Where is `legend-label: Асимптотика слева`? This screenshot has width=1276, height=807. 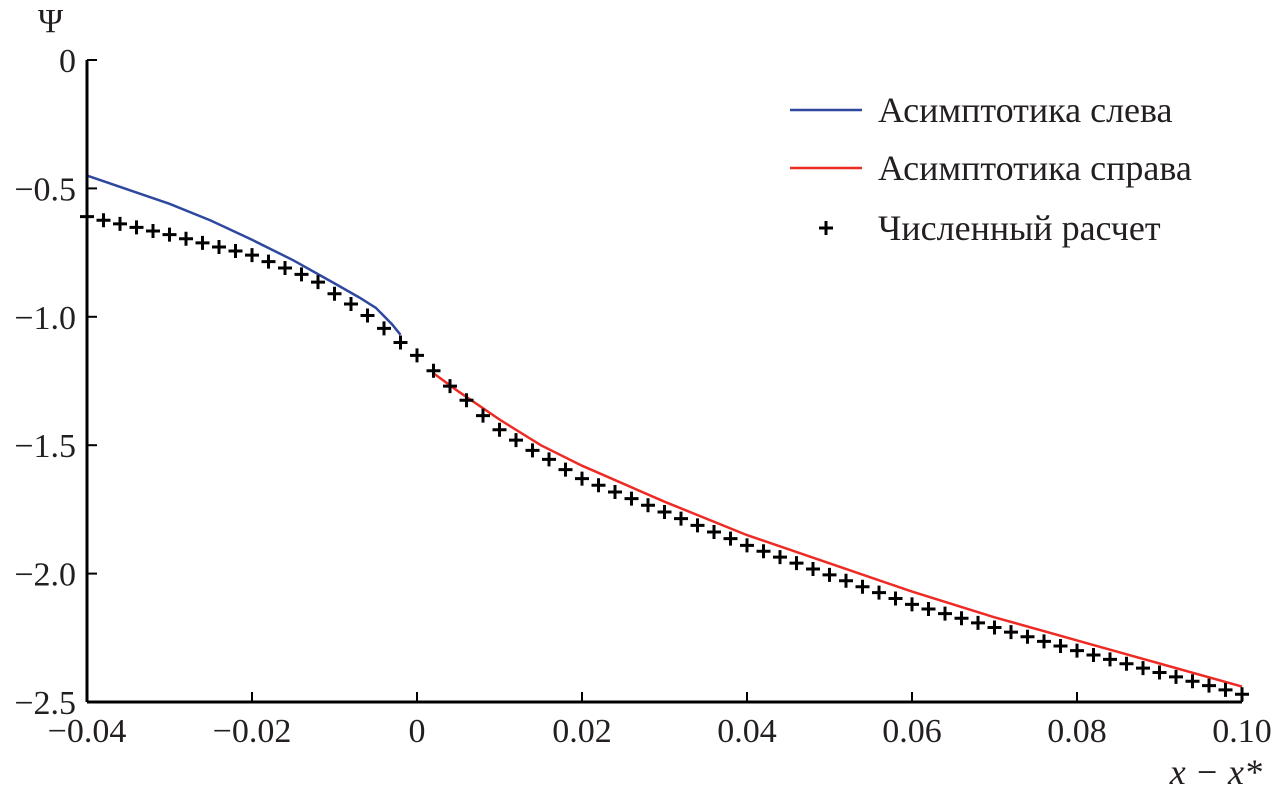 legend-label: Асимптотика слева is located at coordinates (1025, 110).